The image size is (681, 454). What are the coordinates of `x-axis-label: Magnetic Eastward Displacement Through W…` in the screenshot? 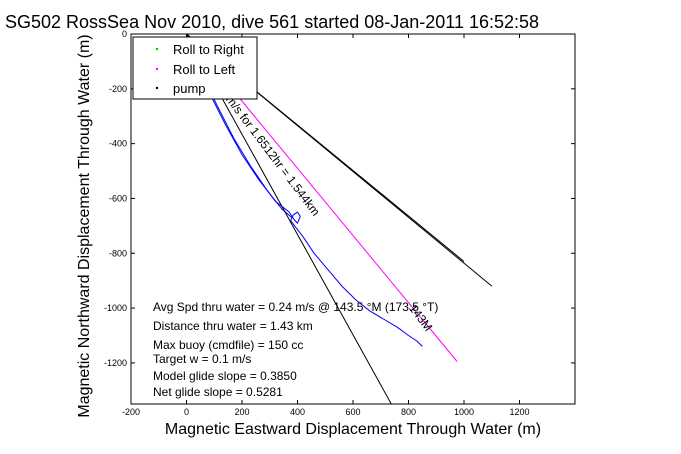 It's located at (353, 429).